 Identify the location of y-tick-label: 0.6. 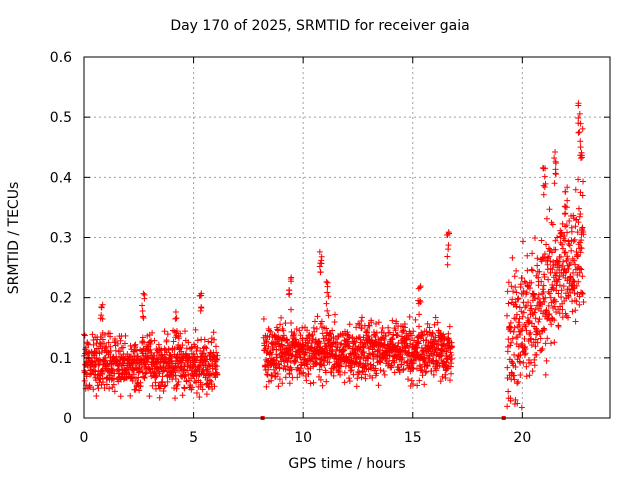
(61, 58).